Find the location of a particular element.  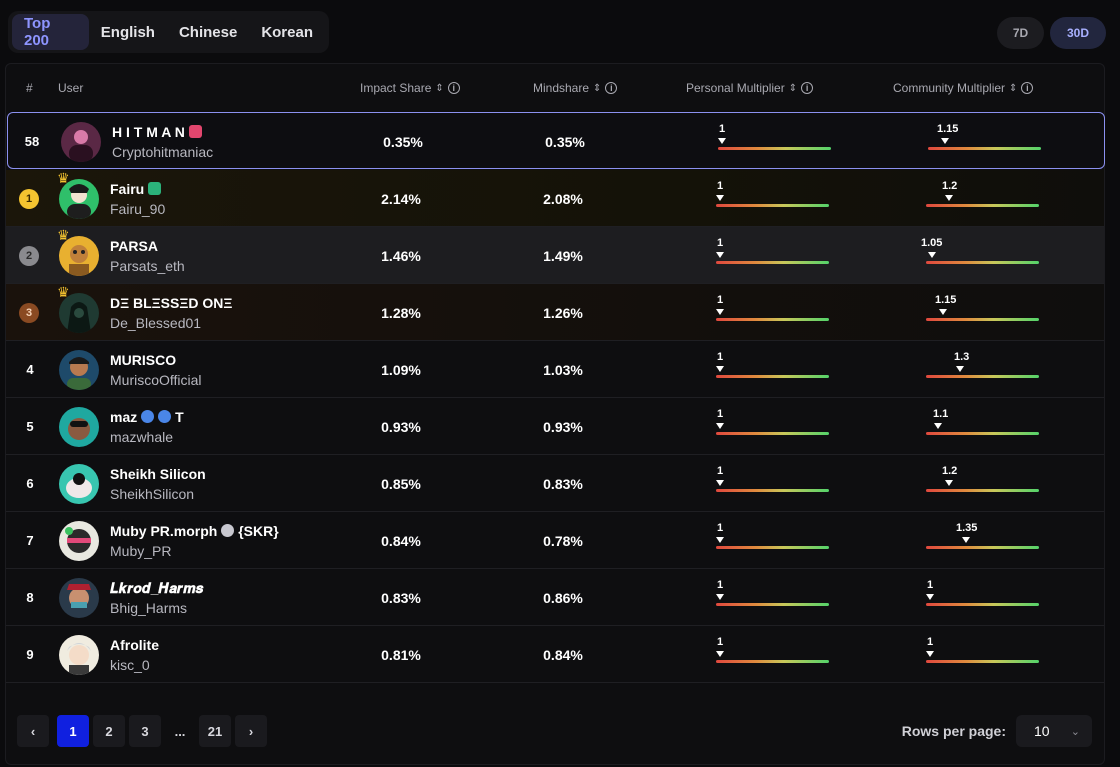

table-row: 5 maz T mazwhale 0.93% 0.93% 1 1.1 is located at coordinates (555, 426).